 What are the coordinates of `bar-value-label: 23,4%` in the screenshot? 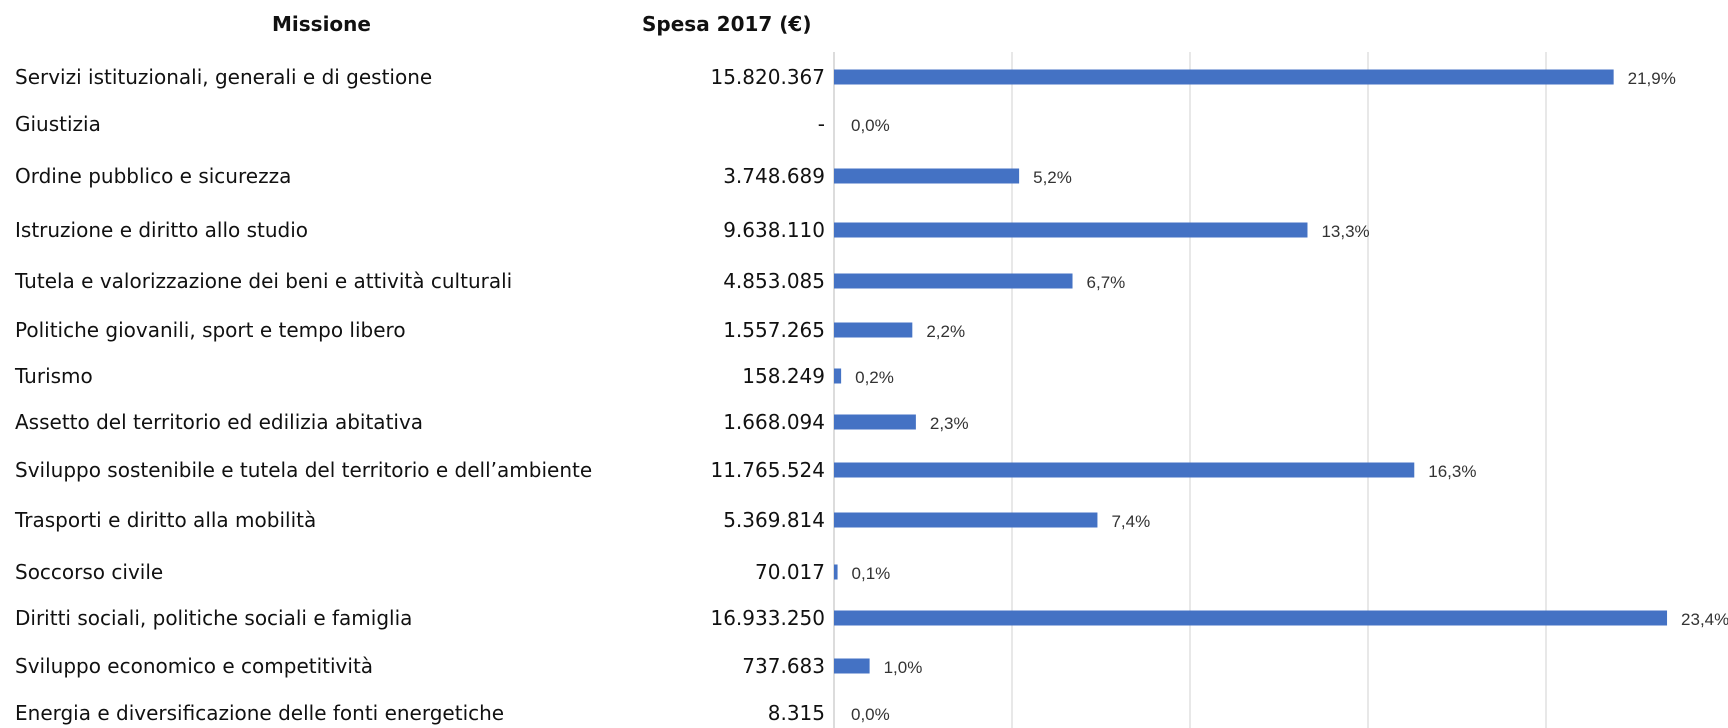 It's located at (1704, 619).